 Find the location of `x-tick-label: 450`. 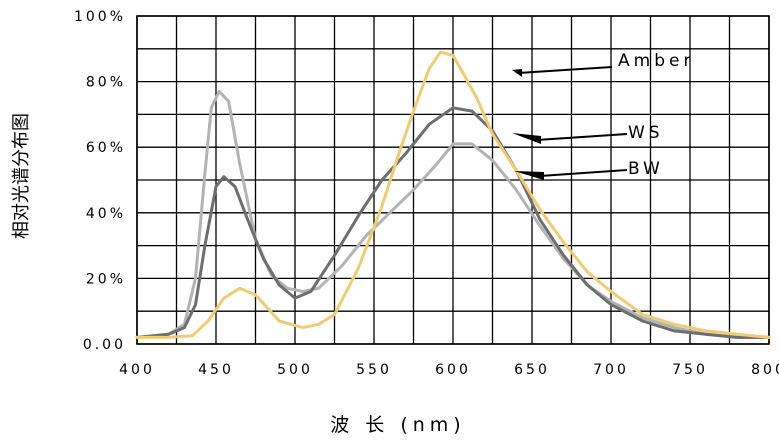

x-tick-label: 450 is located at coordinates (216, 370).